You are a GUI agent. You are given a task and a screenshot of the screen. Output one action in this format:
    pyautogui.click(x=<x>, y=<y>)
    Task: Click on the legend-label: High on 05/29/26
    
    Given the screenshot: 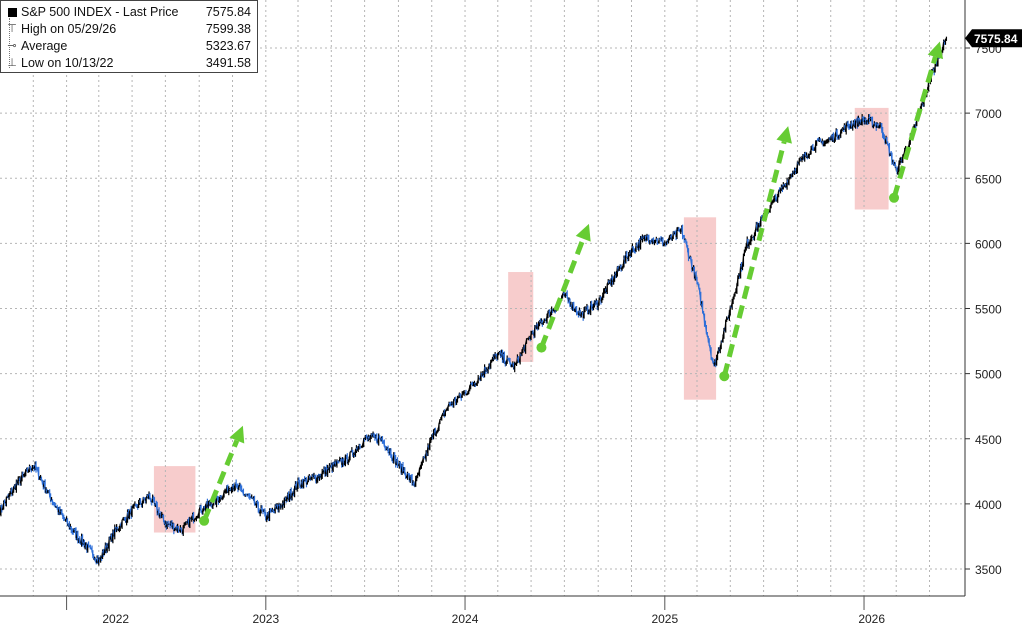 What is the action you would take?
    pyautogui.click(x=69, y=29)
    